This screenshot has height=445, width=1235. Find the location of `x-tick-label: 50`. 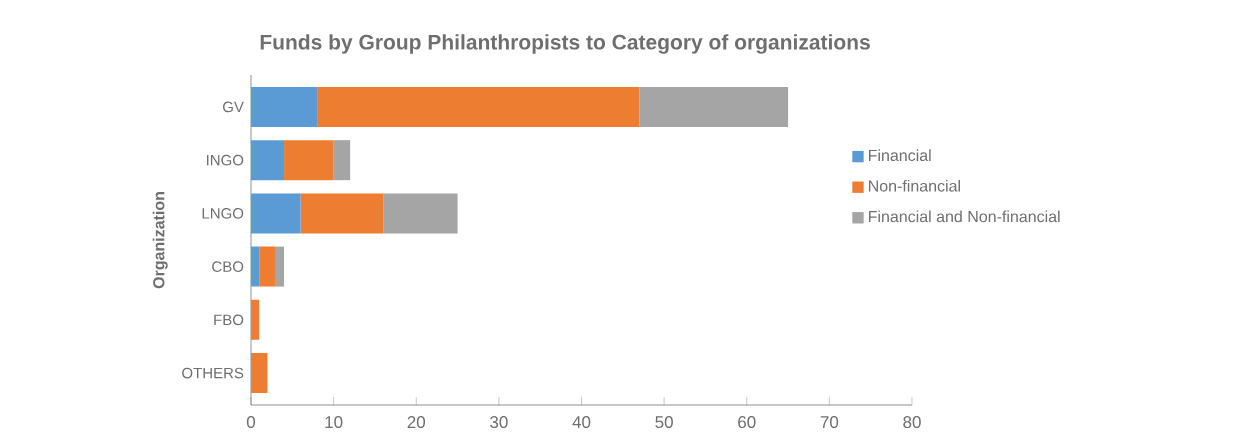

x-tick-label: 50 is located at coordinates (664, 422).